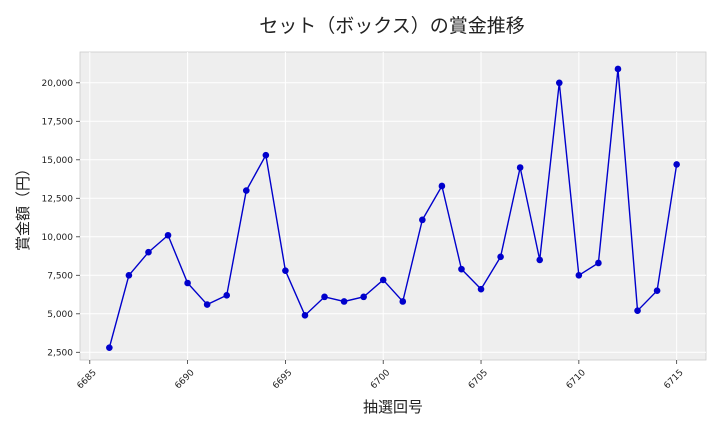  I want to click on x-tick-label: 6685, so click(87, 379).